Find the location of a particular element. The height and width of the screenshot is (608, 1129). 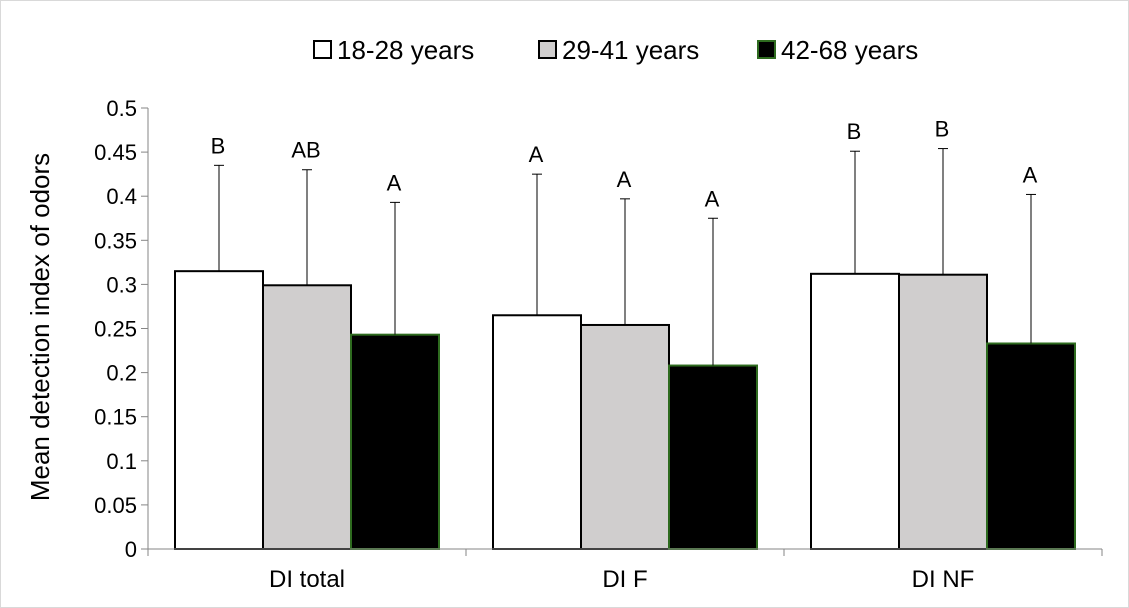

y-axis: 0 0.05 0.1 0.15 0.2 0.25 0.3 0.35 0.4 0.45 0.5 is located at coordinates (121, 329).